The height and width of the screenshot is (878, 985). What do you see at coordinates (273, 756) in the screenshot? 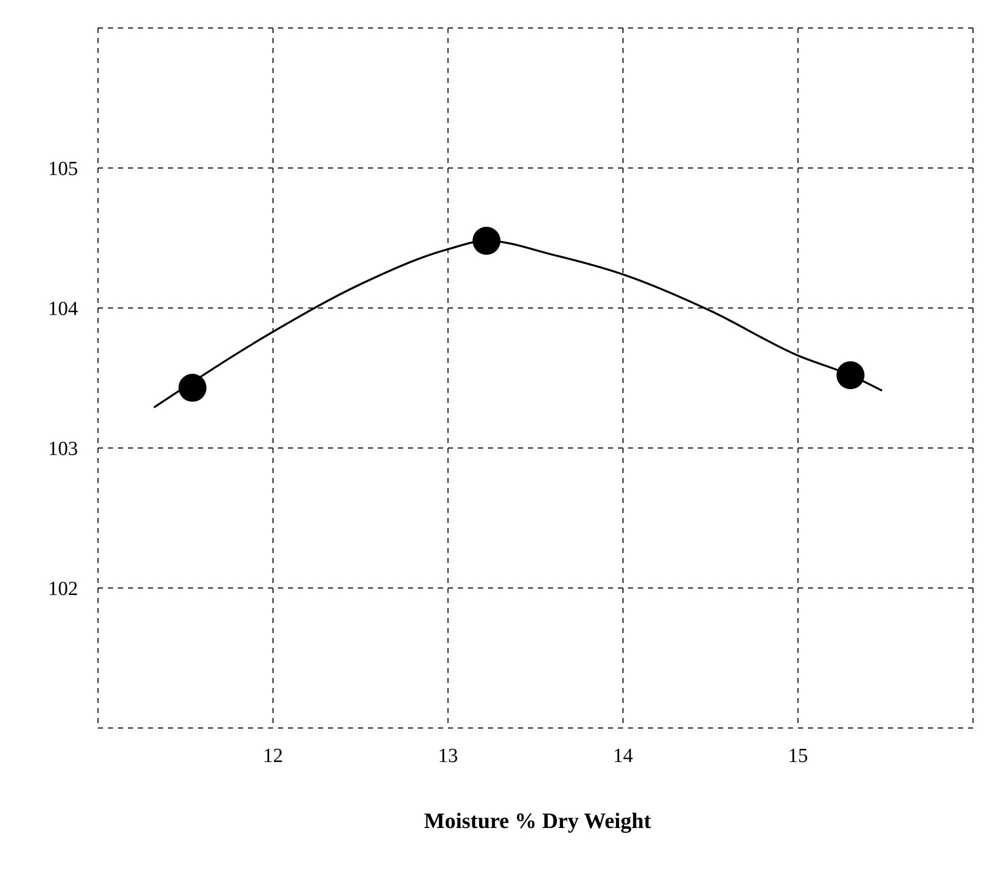
I see `x-tick-label: 12` at bounding box center [273, 756].